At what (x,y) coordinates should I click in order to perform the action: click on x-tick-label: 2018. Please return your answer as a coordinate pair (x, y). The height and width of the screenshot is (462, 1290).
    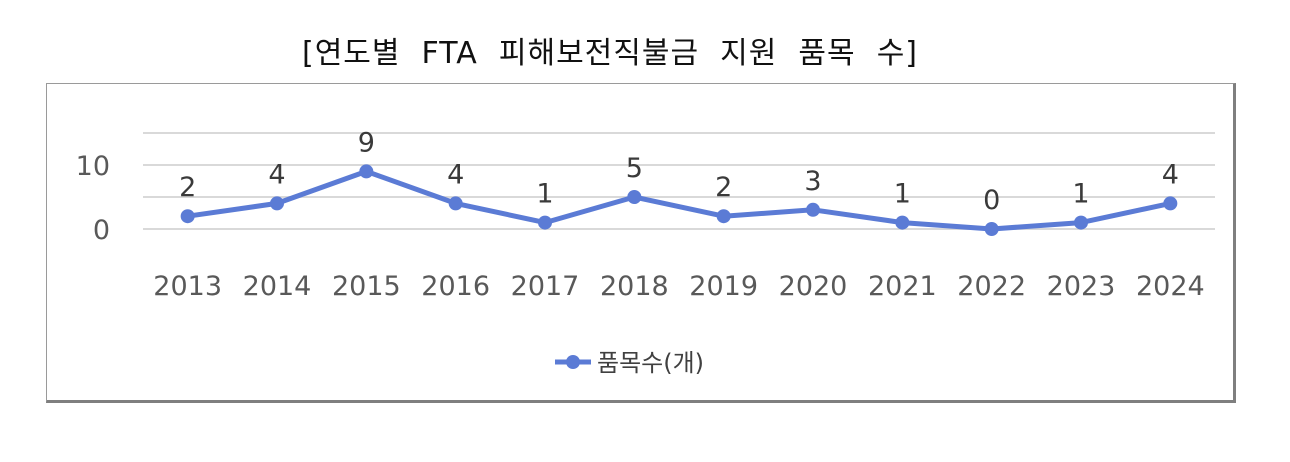
    Looking at the image, I should click on (634, 286).